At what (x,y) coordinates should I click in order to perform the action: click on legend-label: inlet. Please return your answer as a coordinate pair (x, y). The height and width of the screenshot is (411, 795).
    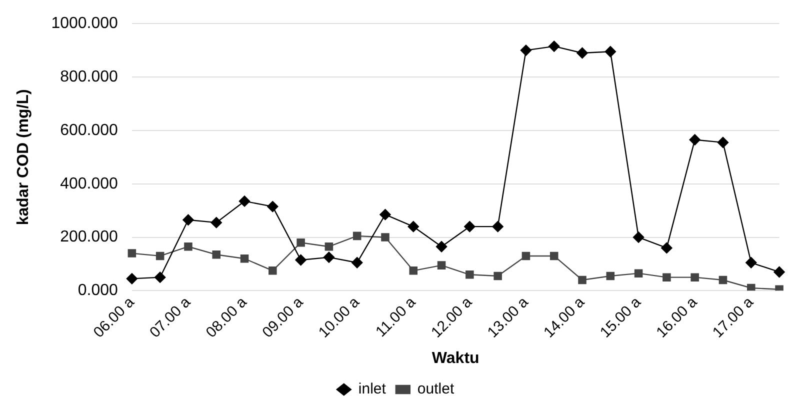
    Looking at the image, I should click on (372, 389).